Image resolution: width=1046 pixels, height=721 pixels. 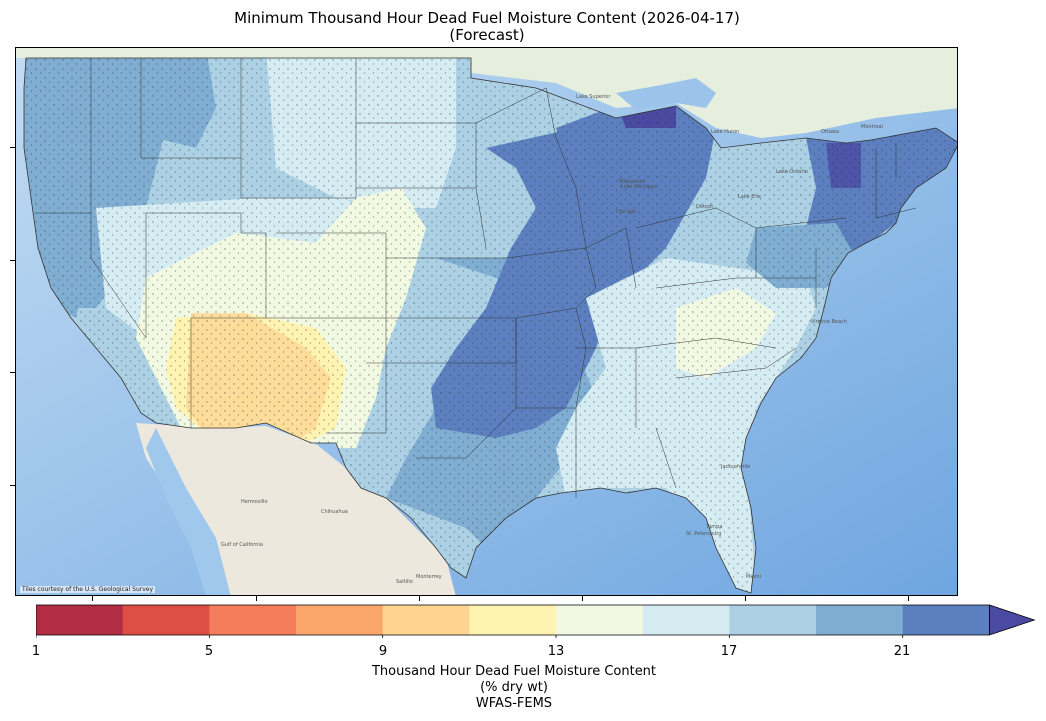 What do you see at coordinates (626, 212) in the screenshot?
I see `svg-text: Chicago` at bounding box center [626, 212].